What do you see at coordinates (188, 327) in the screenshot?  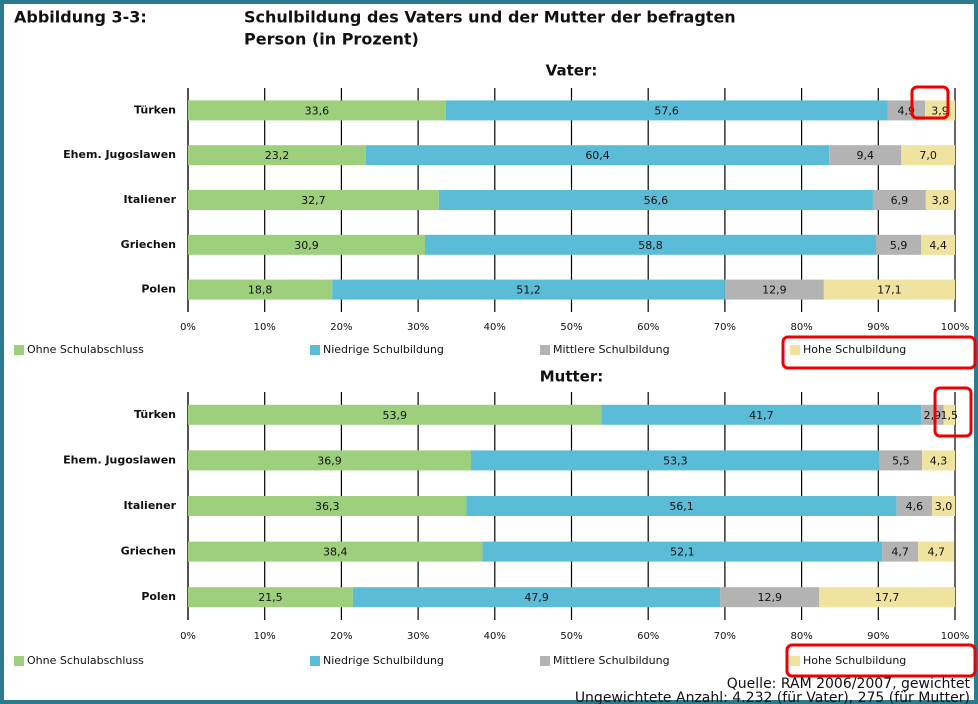 I see `x-tick-label: 0%` at bounding box center [188, 327].